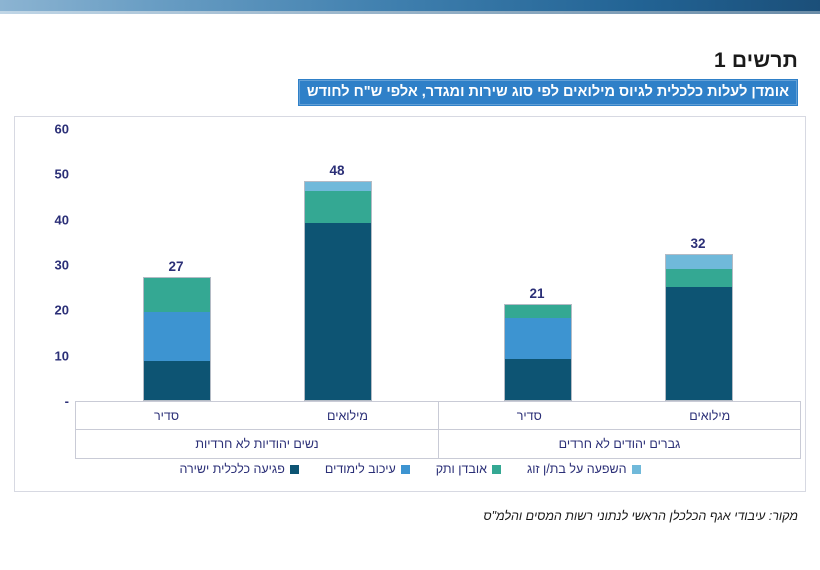 The height and width of the screenshot is (570, 820). What do you see at coordinates (61, 265) in the screenshot?
I see `y-axis-tick-30: 30` at bounding box center [61, 265].